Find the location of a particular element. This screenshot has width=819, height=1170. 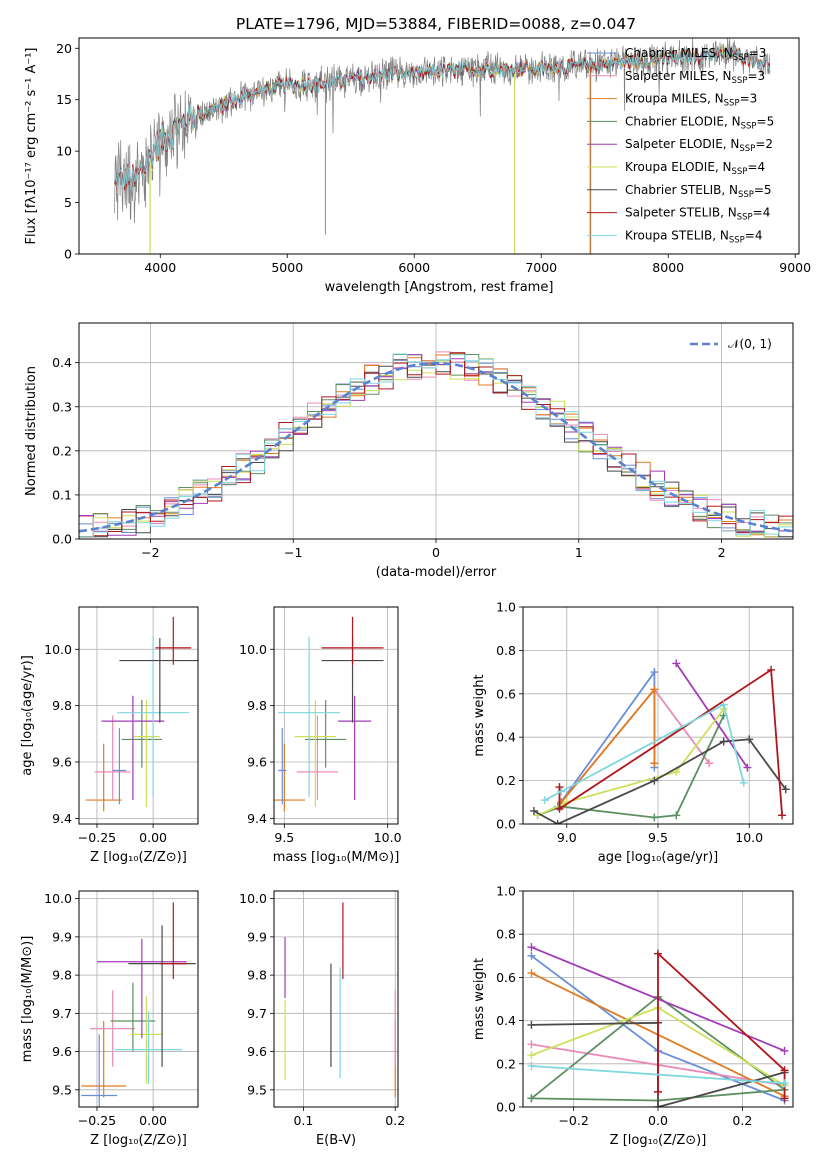

x-axis-label: (data-model)/error is located at coordinates (436, 572).